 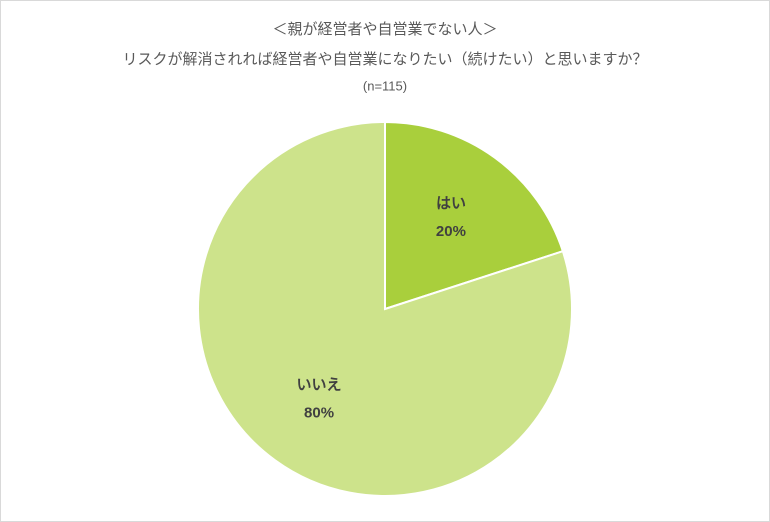 What do you see at coordinates (319, 385) in the screenshot?
I see `slice-label: いいえ` at bounding box center [319, 385].